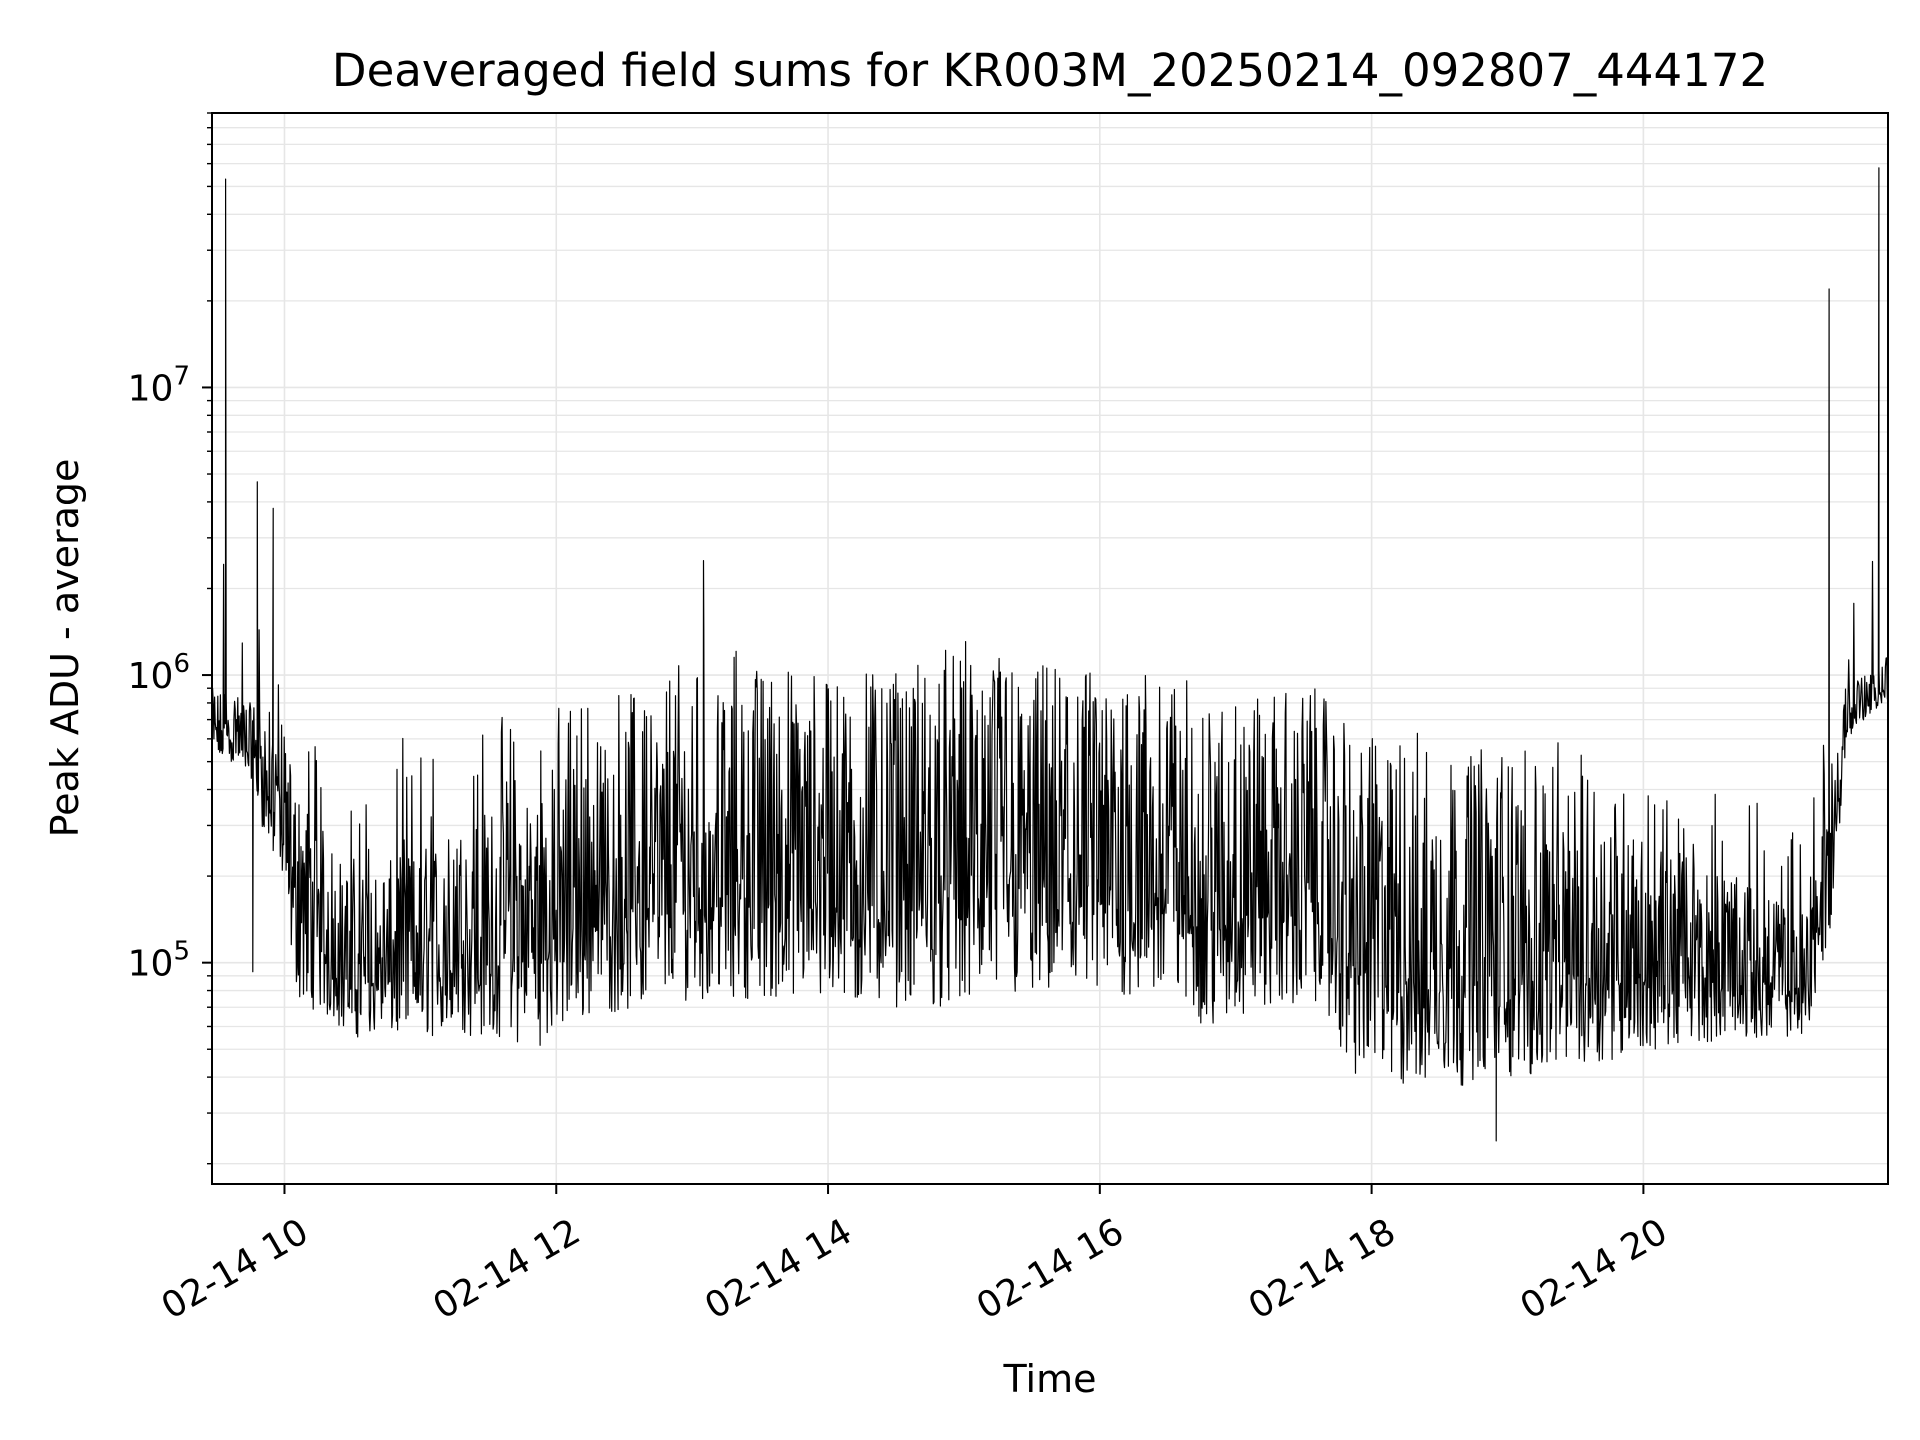 The width and height of the screenshot is (1920, 1440). Describe the element at coordinates (159, 961) in the screenshot. I see `y-tick-label: 10⁵` at that location.